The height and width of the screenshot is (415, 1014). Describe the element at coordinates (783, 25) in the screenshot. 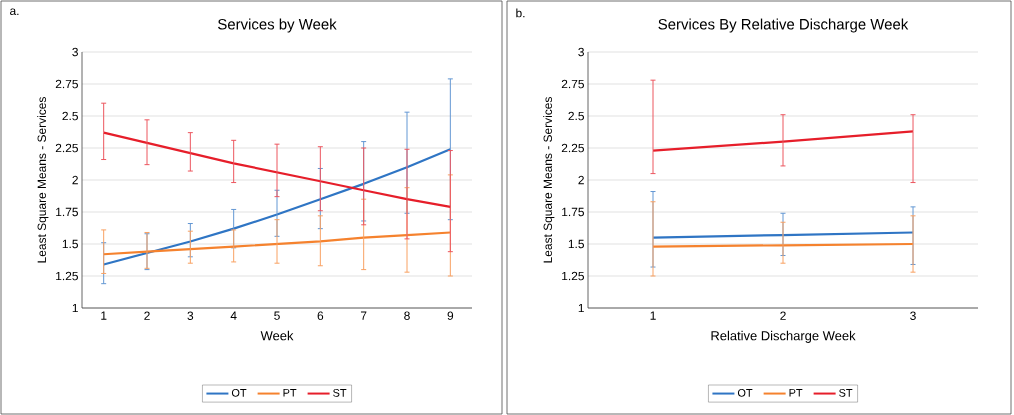

I see `chart-title: Services By Relative Discharge Week` at that location.